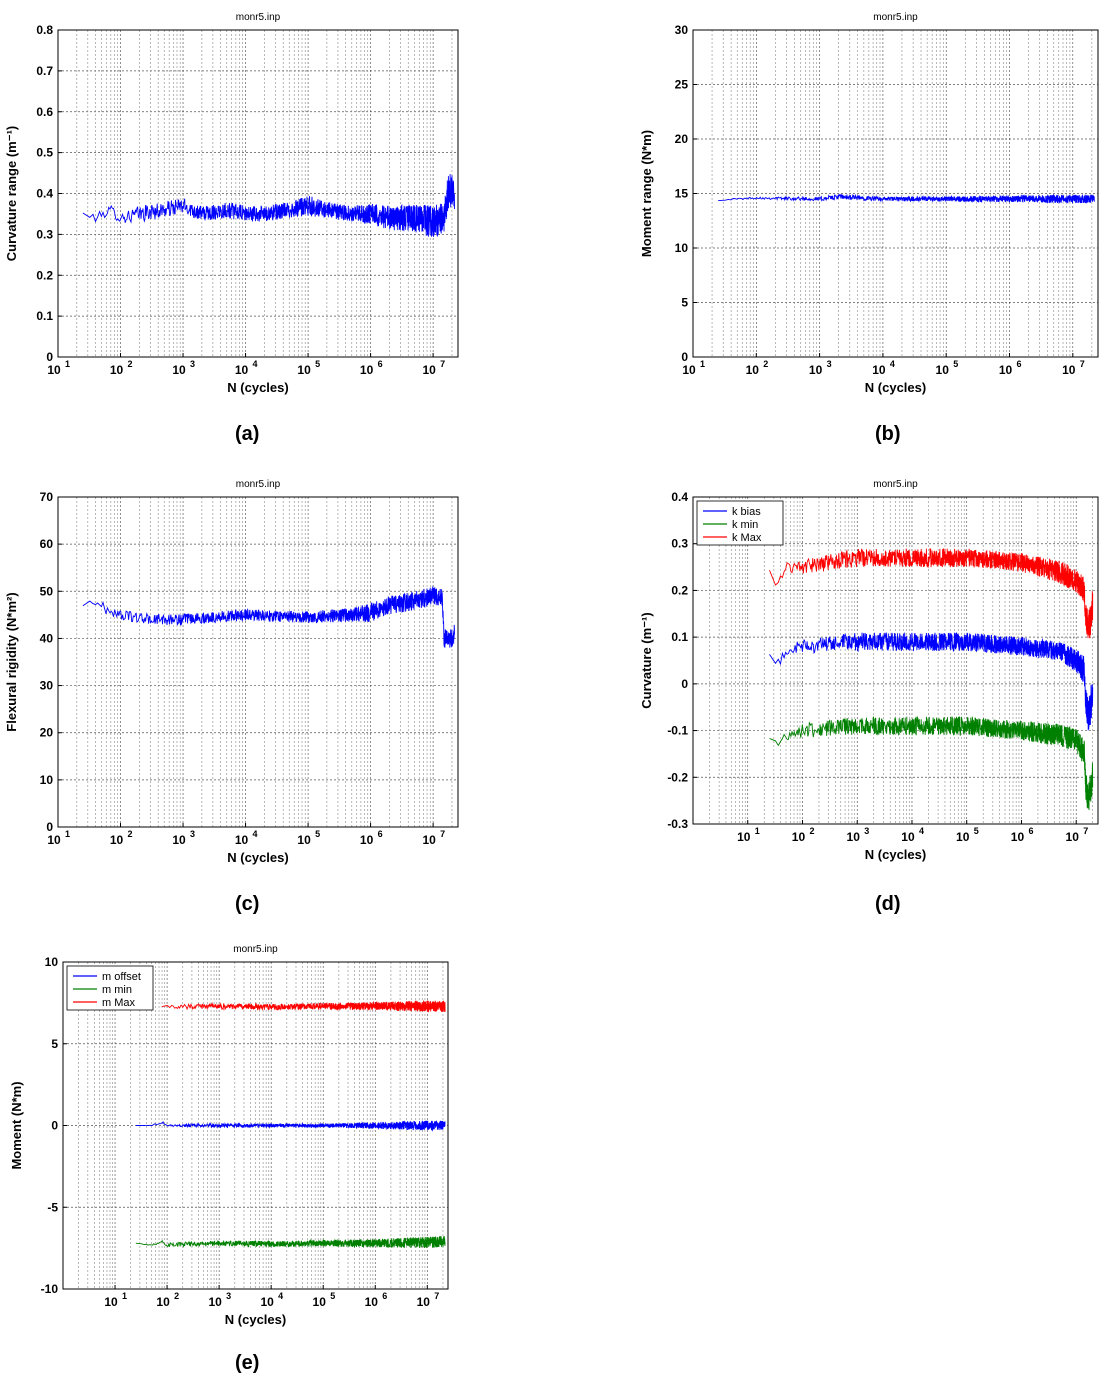 Image resolution: width=1105 pixels, height=1385 pixels. I want to click on plot-frame, so click(258, 662).